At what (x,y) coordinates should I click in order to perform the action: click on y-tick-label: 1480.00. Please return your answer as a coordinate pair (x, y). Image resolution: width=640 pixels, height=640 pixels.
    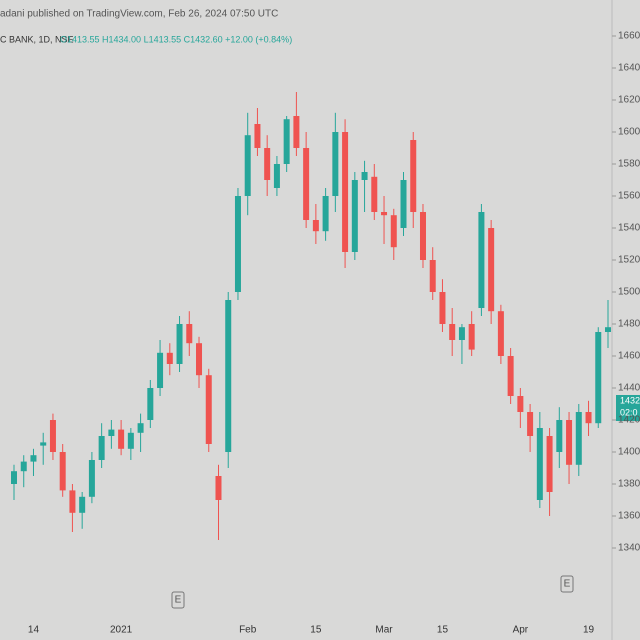
    Looking at the image, I should click on (629, 324).